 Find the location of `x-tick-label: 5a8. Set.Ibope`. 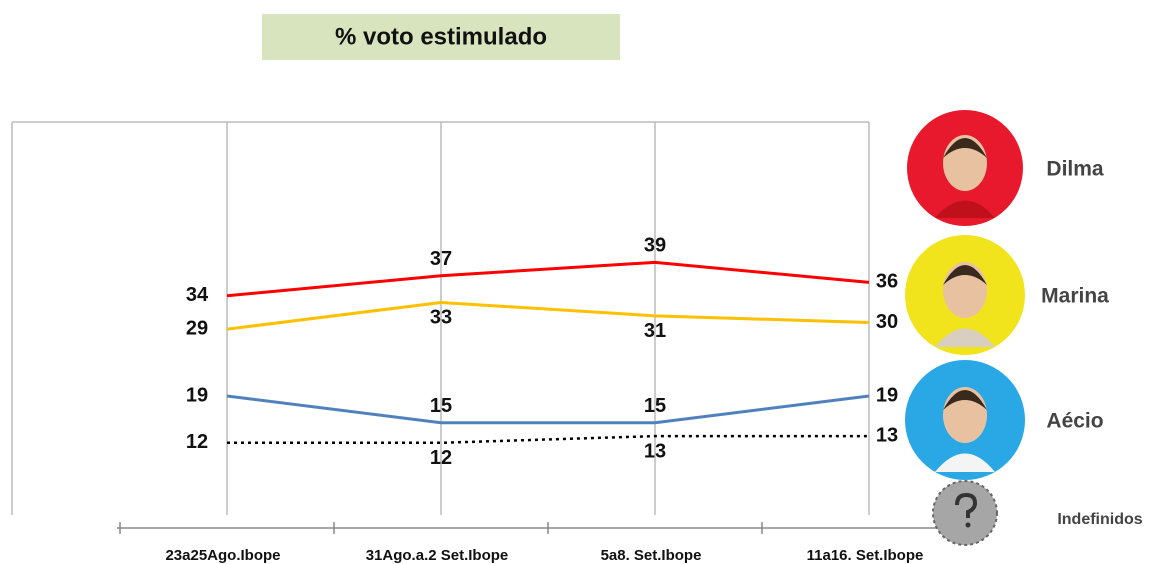

x-tick-label: 5a8. Set.Ibope is located at coordinates (651, 555).